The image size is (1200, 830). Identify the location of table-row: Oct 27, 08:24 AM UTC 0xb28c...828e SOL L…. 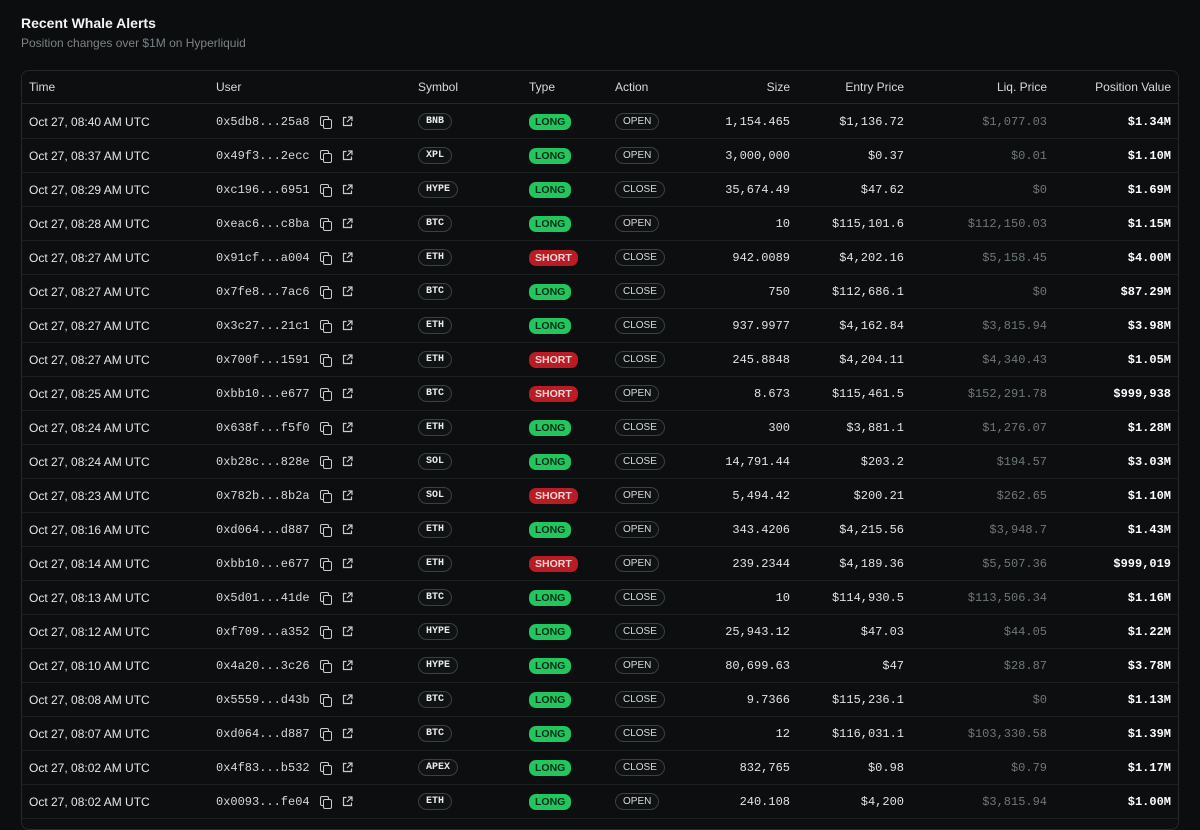
(600, 462).